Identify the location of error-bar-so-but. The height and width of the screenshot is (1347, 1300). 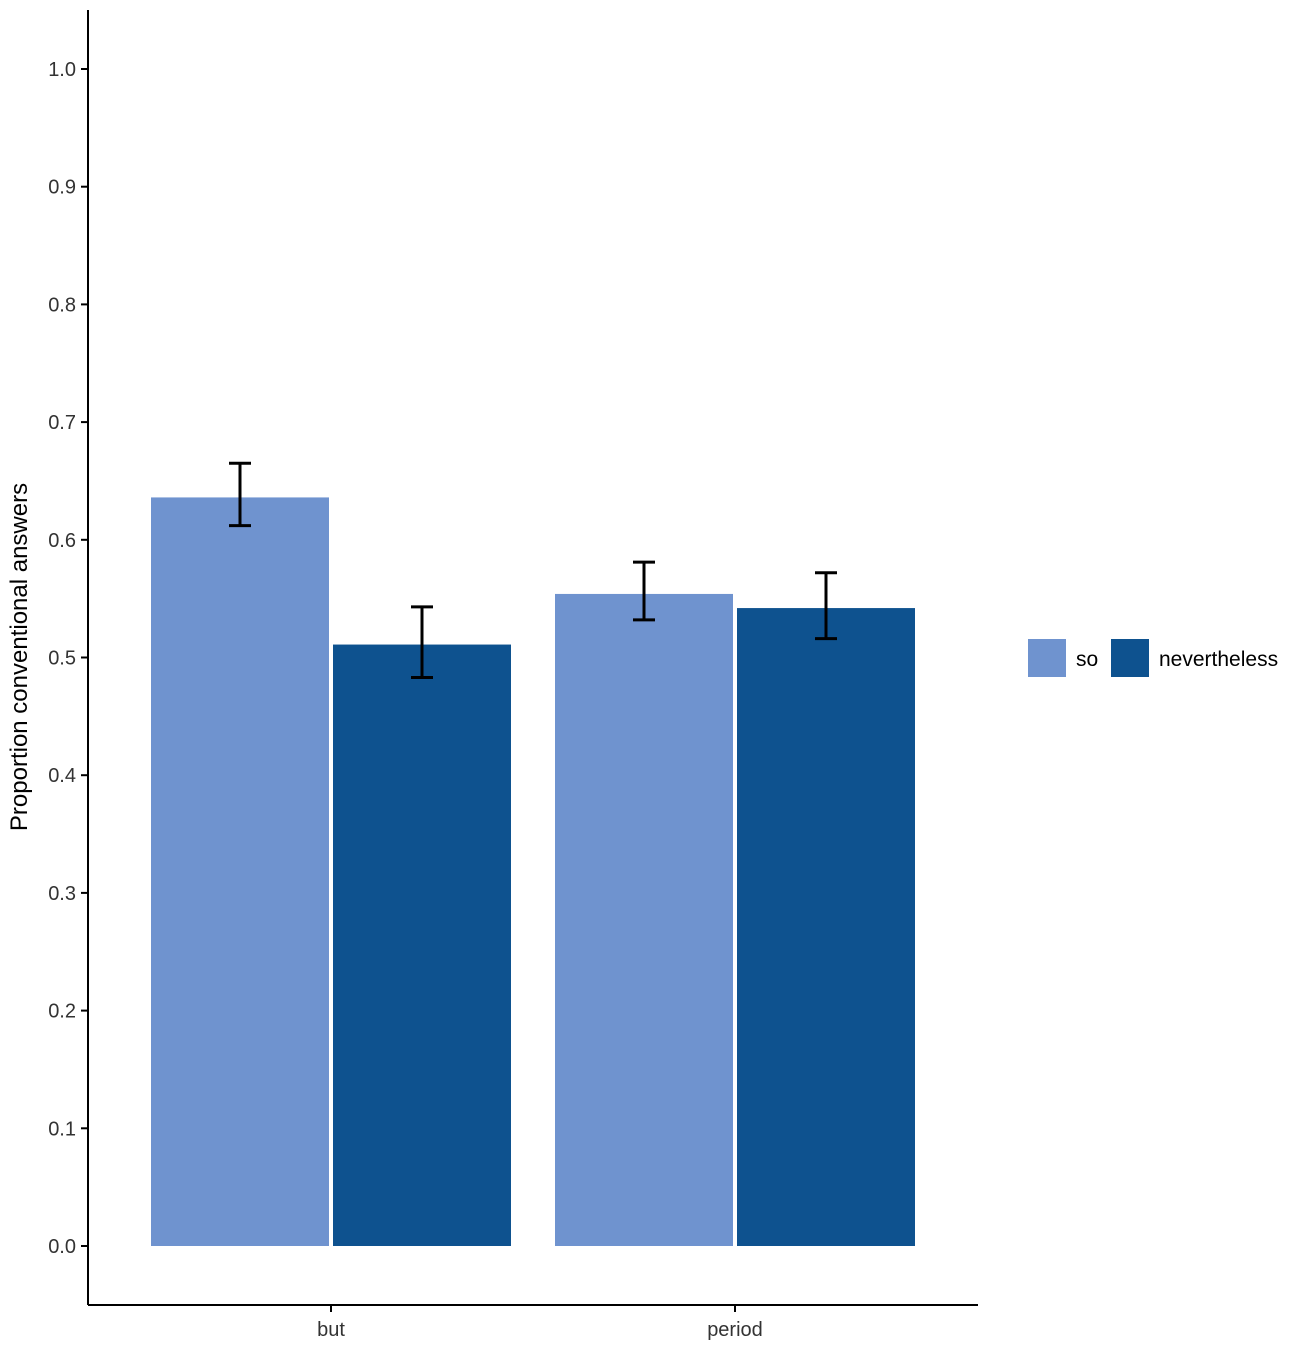
(240, 494).